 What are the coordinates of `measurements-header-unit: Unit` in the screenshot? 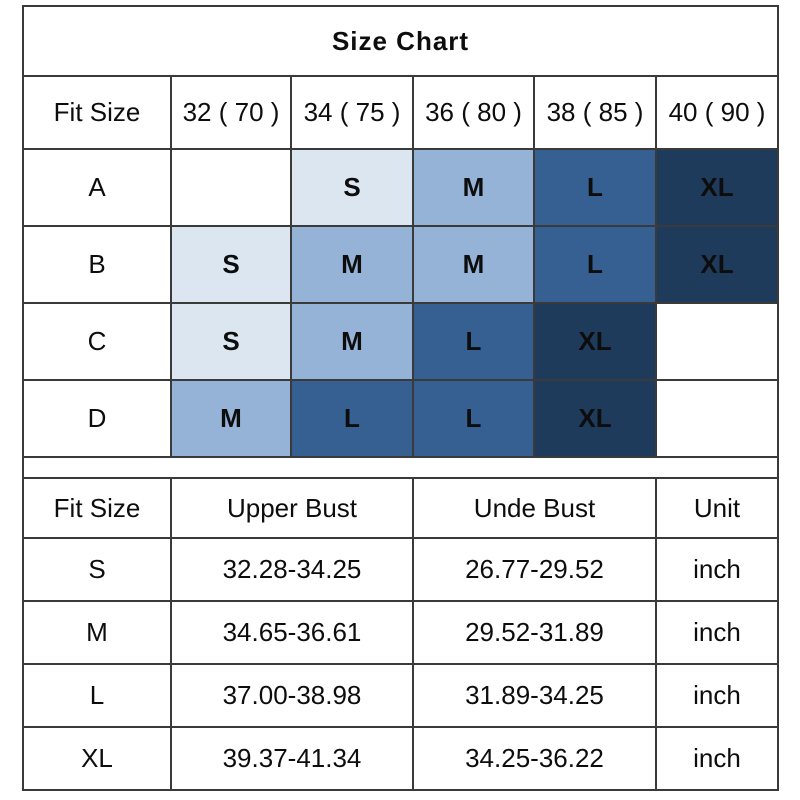 It's located at (717, 508).